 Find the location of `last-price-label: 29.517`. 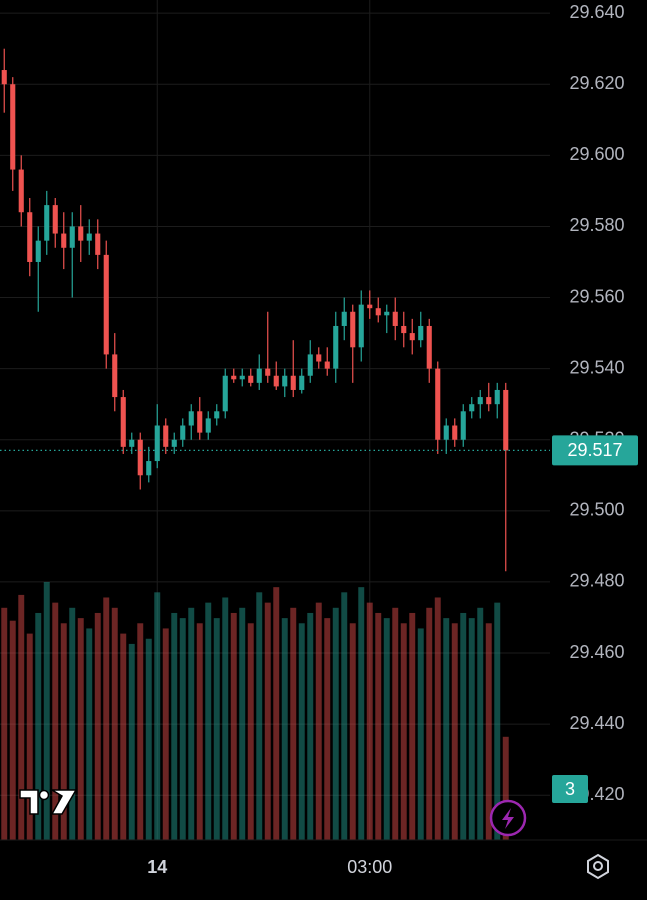

last-price-label: 29.517 is located at coordinates (594, 450).